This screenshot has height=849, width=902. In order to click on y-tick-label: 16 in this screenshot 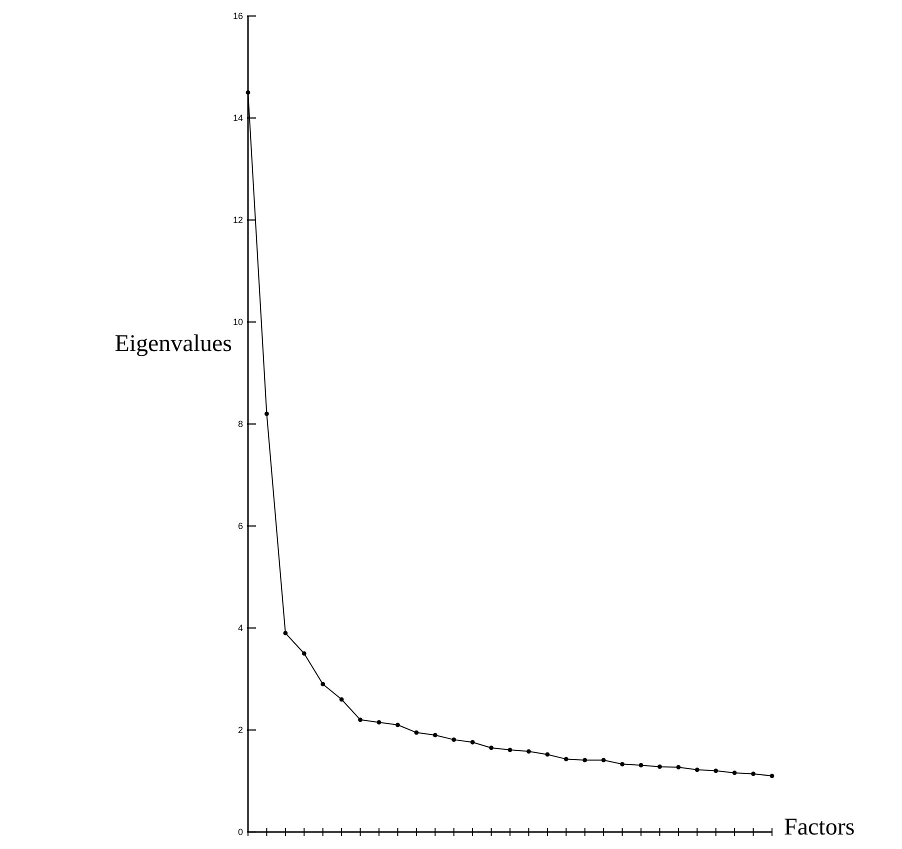, I will do `click(237, 16)`.